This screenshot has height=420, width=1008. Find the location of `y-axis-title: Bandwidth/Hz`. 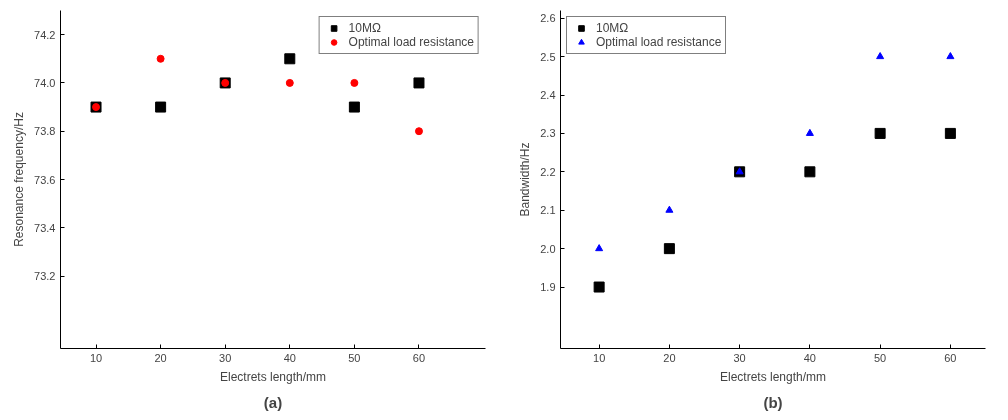

y-axis-title: Bandwidth/Hz is located at coordinates (525, 179).